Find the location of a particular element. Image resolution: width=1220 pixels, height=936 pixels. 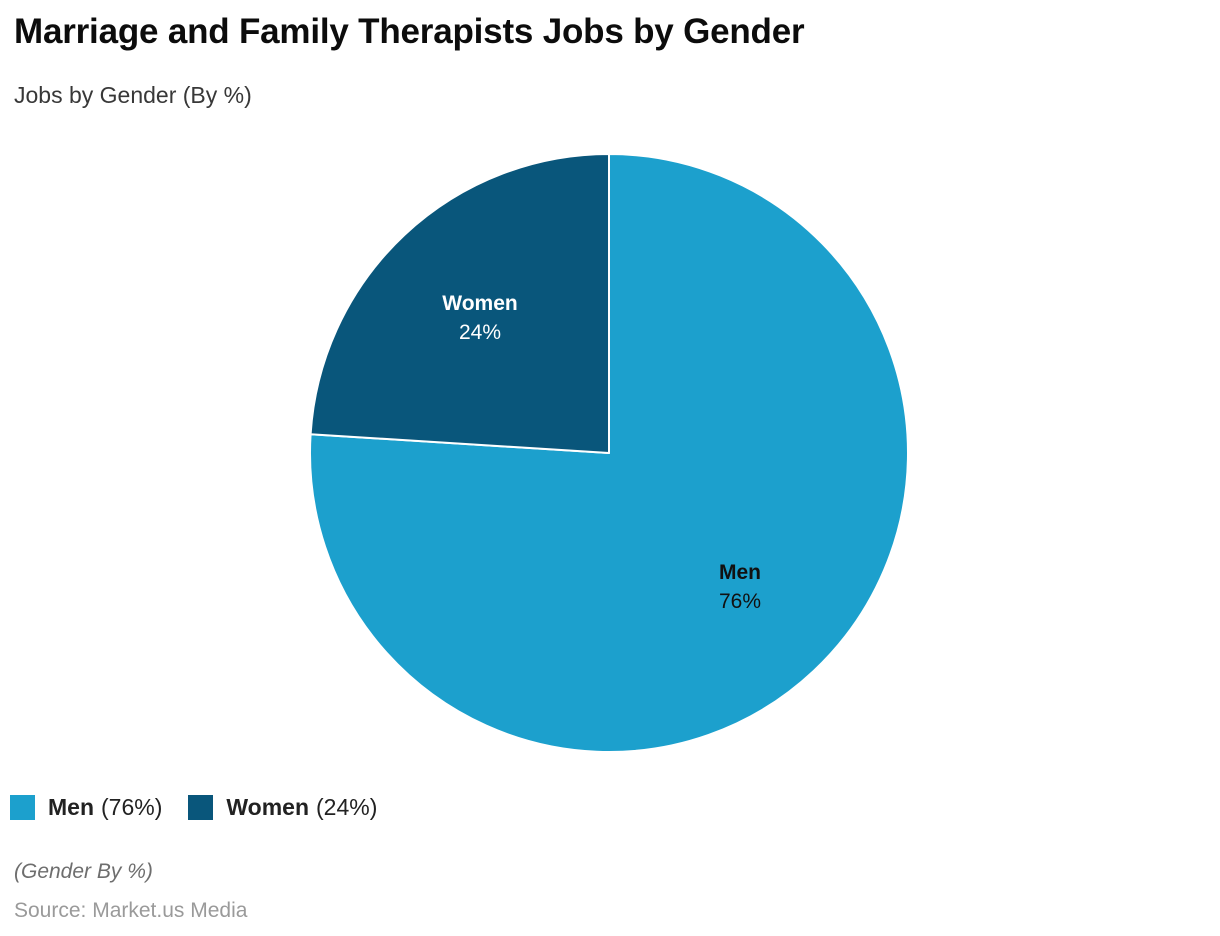

legend-swatch-men is located at coordinates (22, 807).